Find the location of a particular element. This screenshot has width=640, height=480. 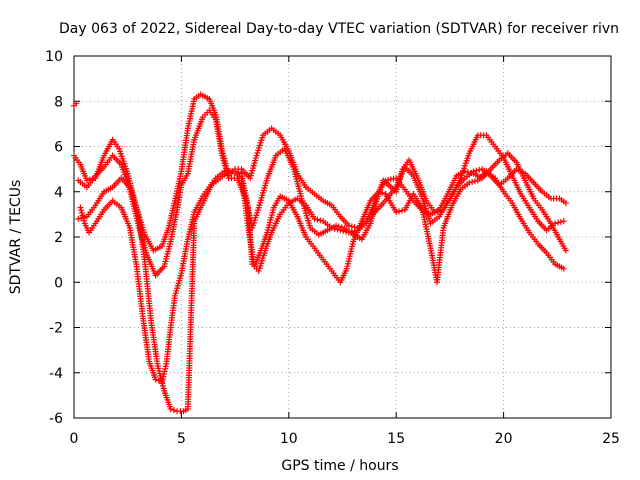

x-tick-label: 5 is located at coordinates (181, 439).